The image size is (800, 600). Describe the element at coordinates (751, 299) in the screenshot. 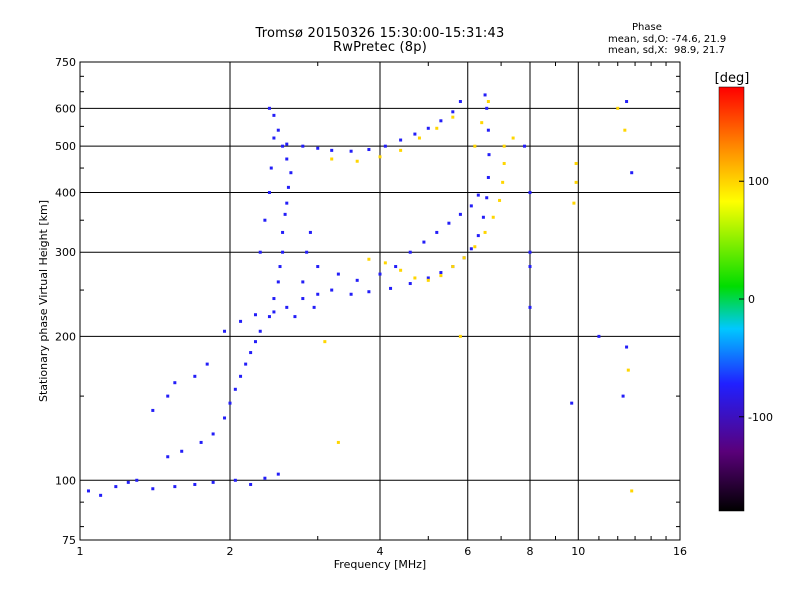

I see `colorbar-tick-label: 0` at that location.